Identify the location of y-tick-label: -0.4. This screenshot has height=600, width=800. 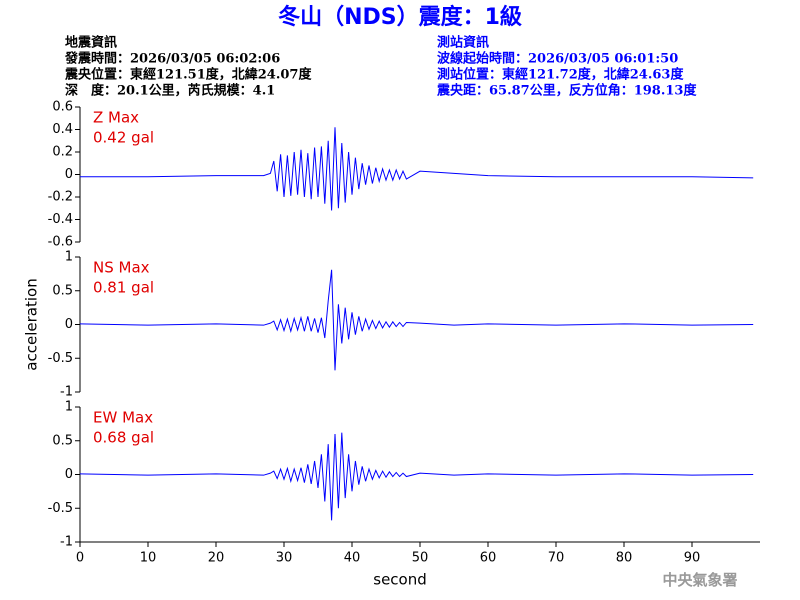
(60, 219).